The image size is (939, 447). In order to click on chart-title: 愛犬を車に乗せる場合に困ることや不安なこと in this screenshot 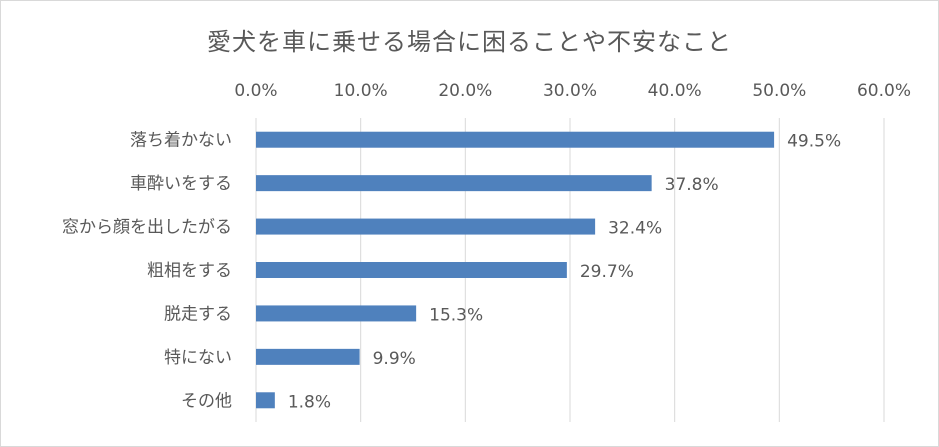, I will do `click(469, 42)`.